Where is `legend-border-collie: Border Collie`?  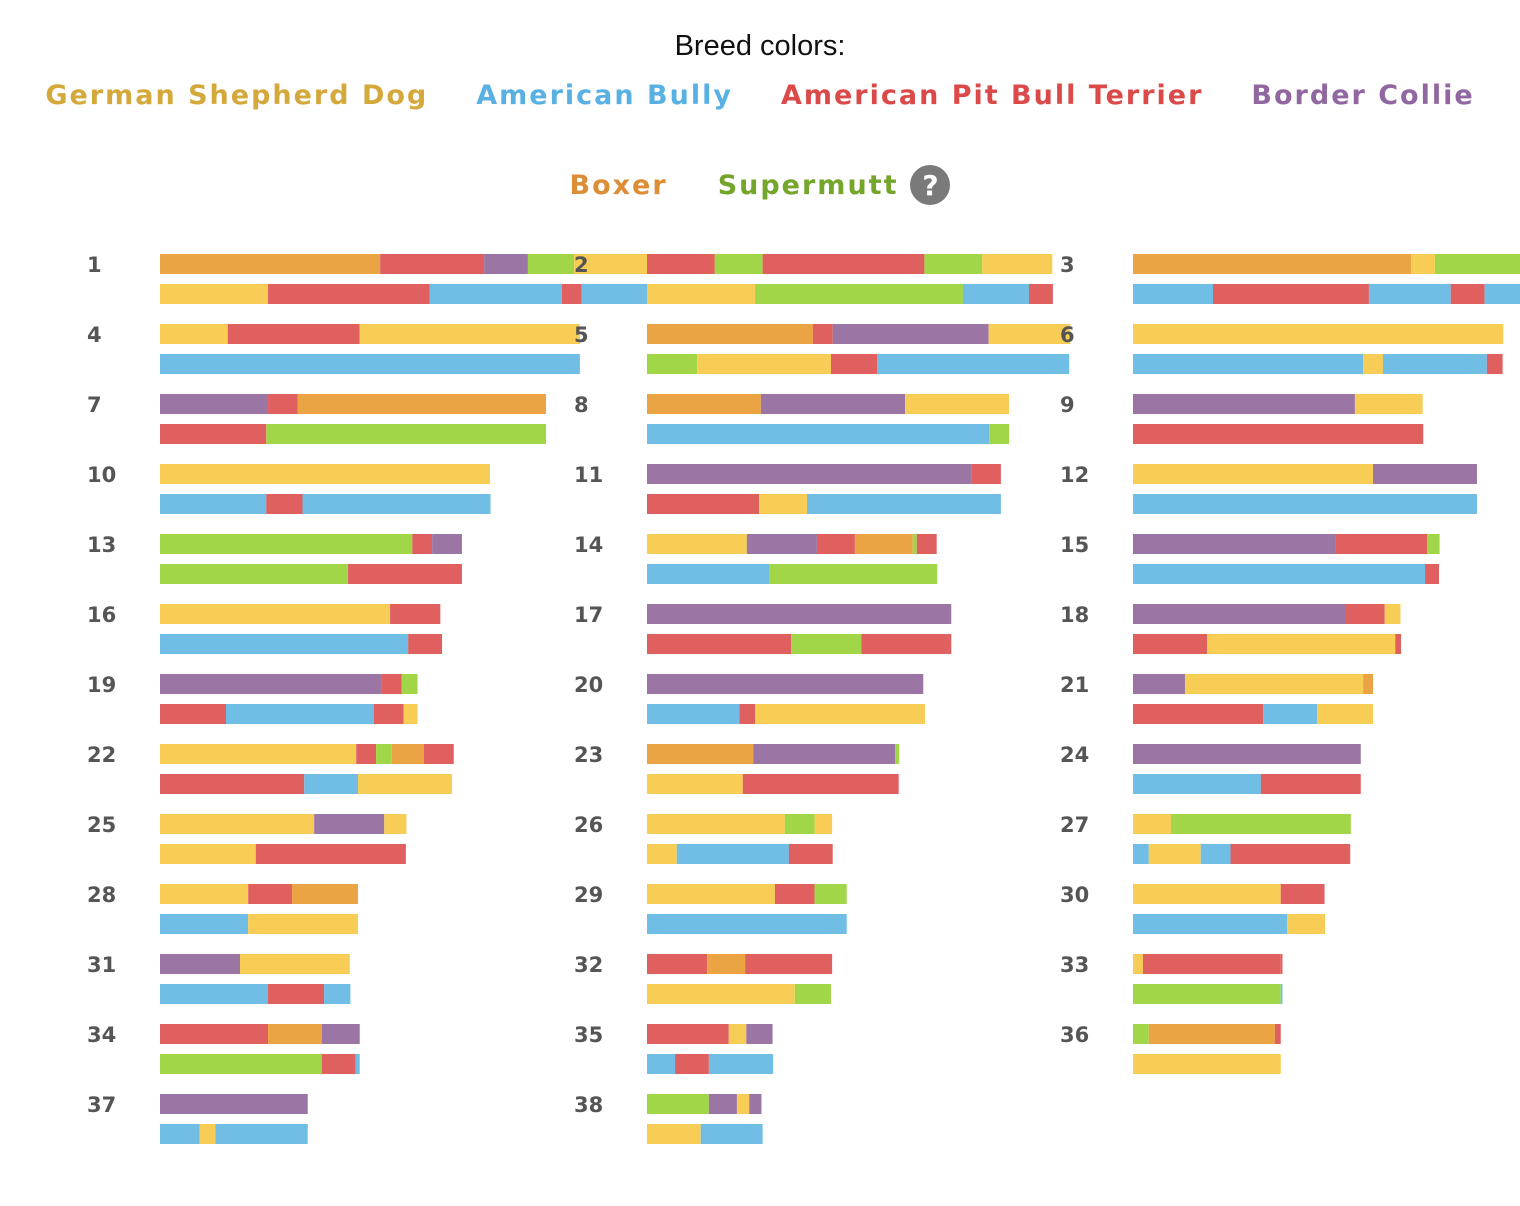 legend-border-collie: Border Collie is located at coordinates (1363, 95).